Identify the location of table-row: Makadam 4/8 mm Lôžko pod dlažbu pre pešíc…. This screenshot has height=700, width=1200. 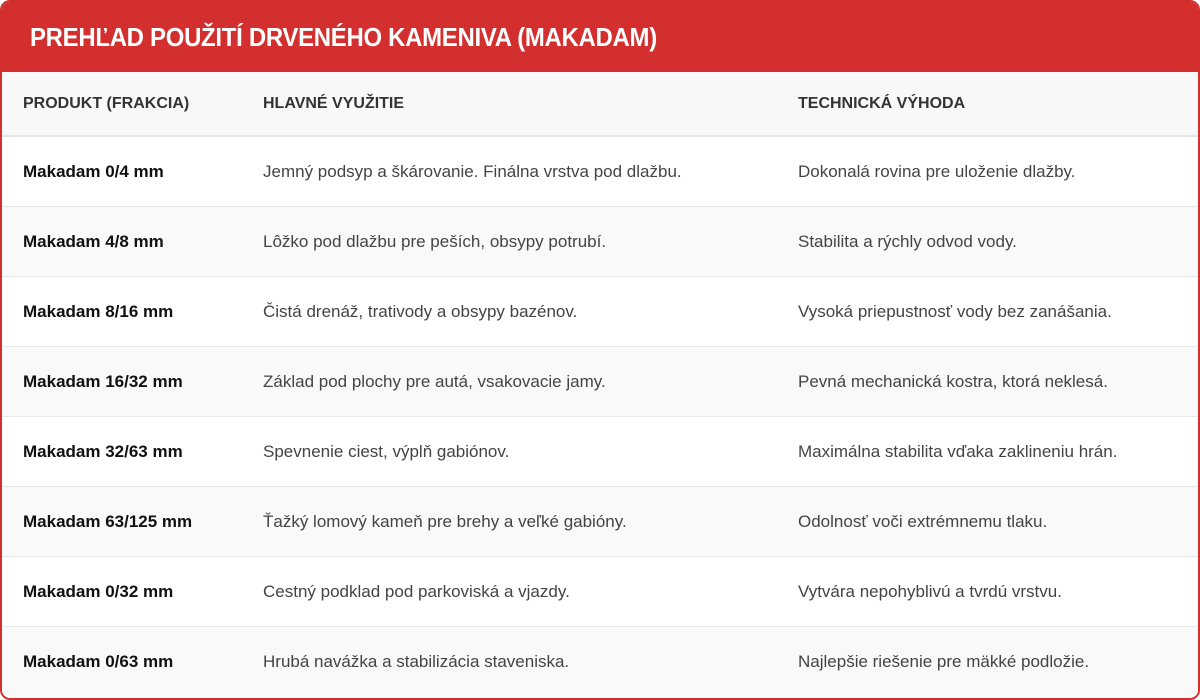
(600, 241).